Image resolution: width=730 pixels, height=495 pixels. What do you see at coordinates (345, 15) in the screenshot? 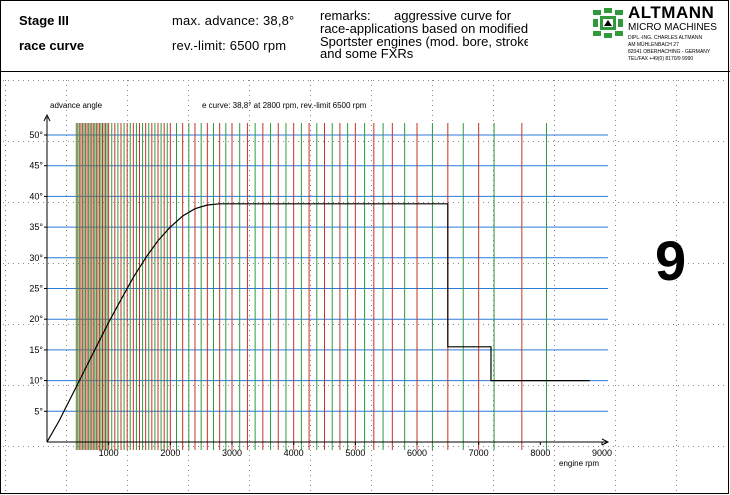
I see `remarks-label: remarks:` at bounding box center [345, 15].